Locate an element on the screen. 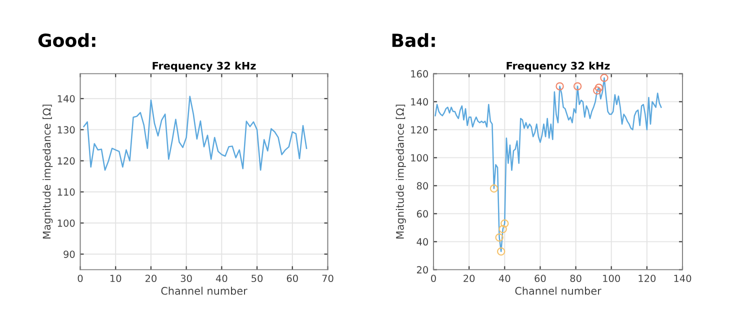  x-tick-label: 30 is located at coordinates (186, 278).